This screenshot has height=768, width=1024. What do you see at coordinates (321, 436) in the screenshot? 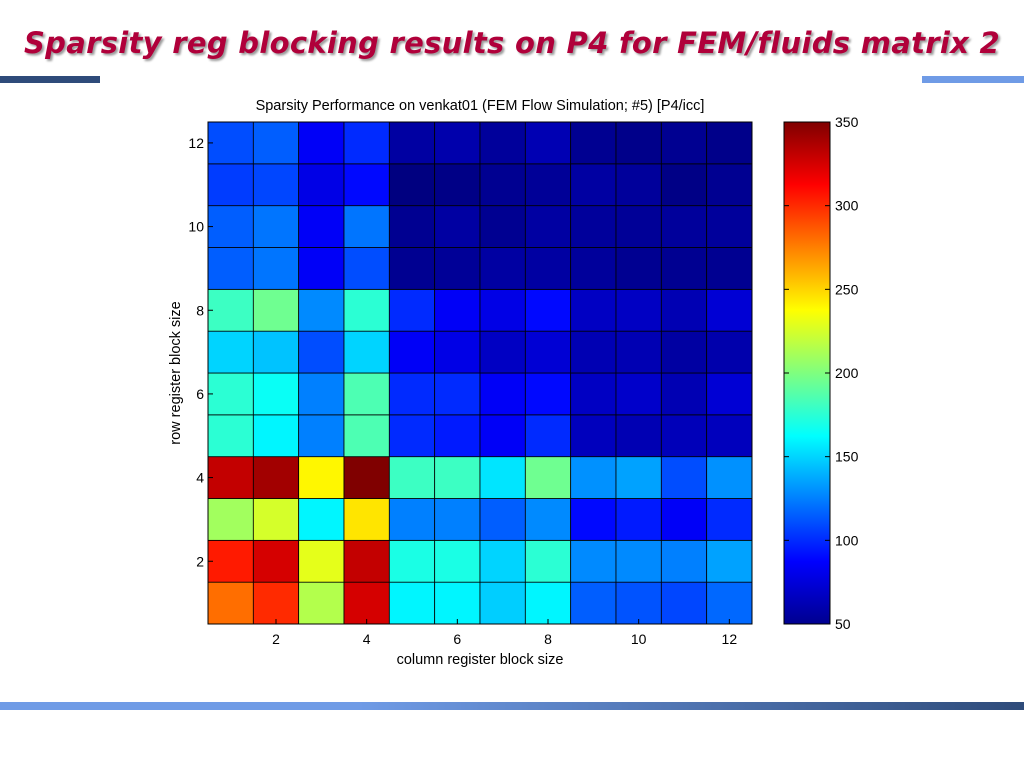
I see `heatmap-cell-r5-c3` at bounding box center [321, 436].